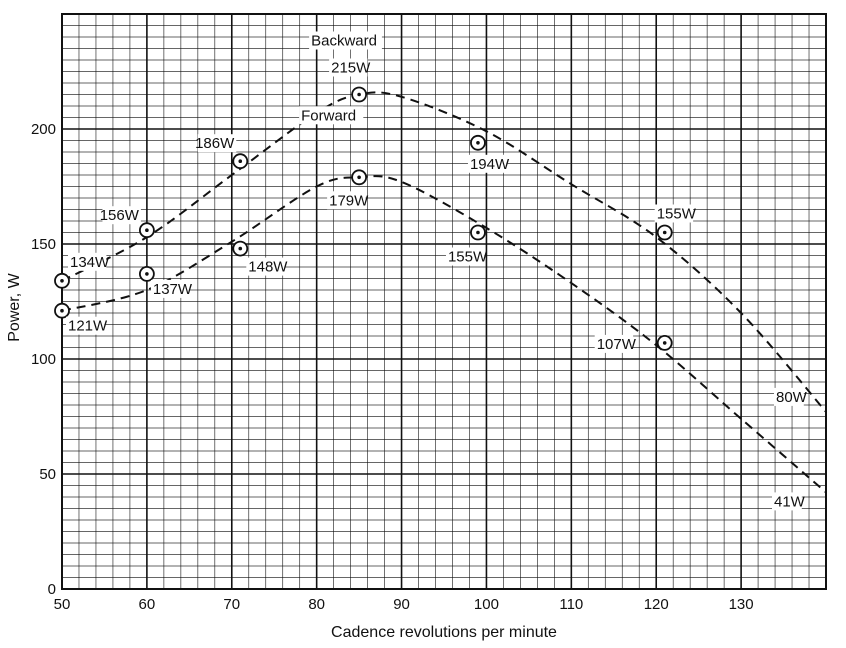 This screenshot has width=846, height=648. I want to click on data-label-group: 215W, so click(350, 67).